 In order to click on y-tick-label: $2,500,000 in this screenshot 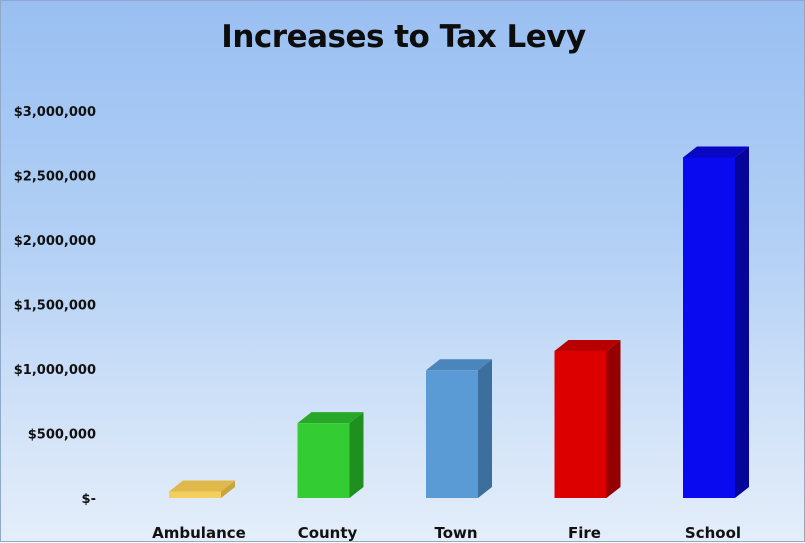, I will do `click(55, 177)`.